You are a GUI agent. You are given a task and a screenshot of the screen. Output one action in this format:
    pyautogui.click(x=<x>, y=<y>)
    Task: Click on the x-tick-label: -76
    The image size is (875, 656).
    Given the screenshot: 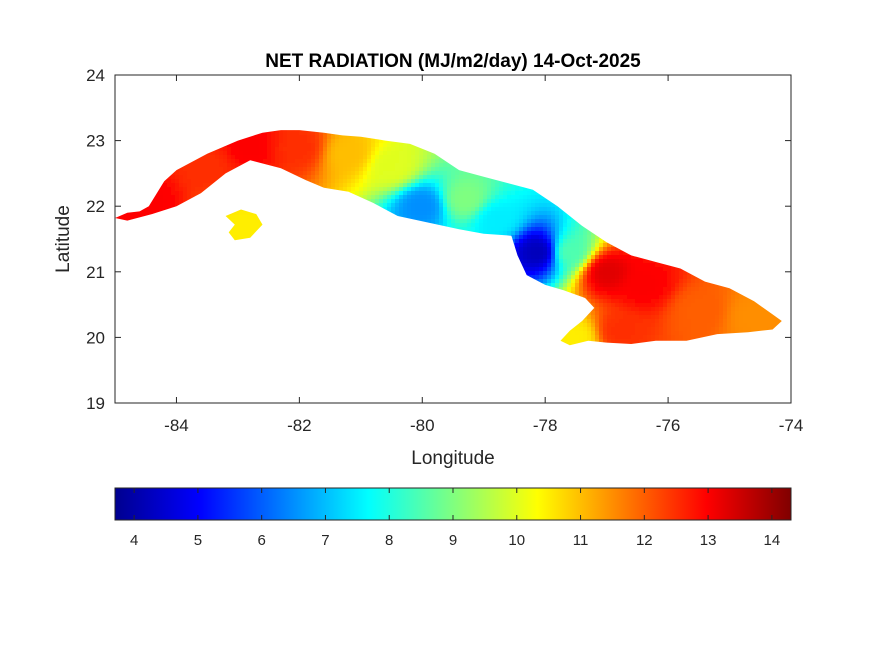 What is the action you would take?
    pyautogui.click(x=668, y=425)
    